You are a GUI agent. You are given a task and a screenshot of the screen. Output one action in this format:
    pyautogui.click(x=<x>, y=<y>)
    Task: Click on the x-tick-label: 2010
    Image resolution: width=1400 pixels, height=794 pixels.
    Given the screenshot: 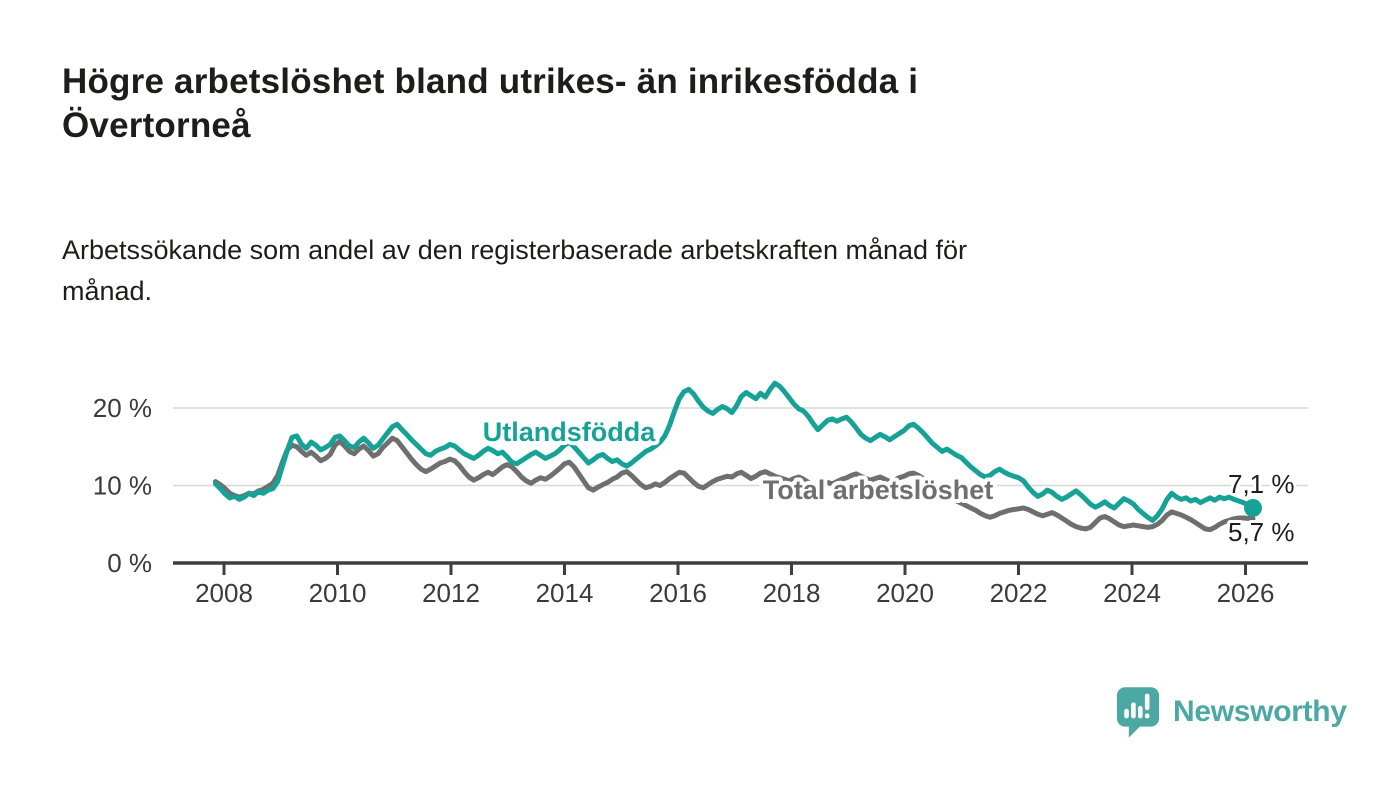 What is the action you would take?
    pyautogui.click(x=338, y=593)
    